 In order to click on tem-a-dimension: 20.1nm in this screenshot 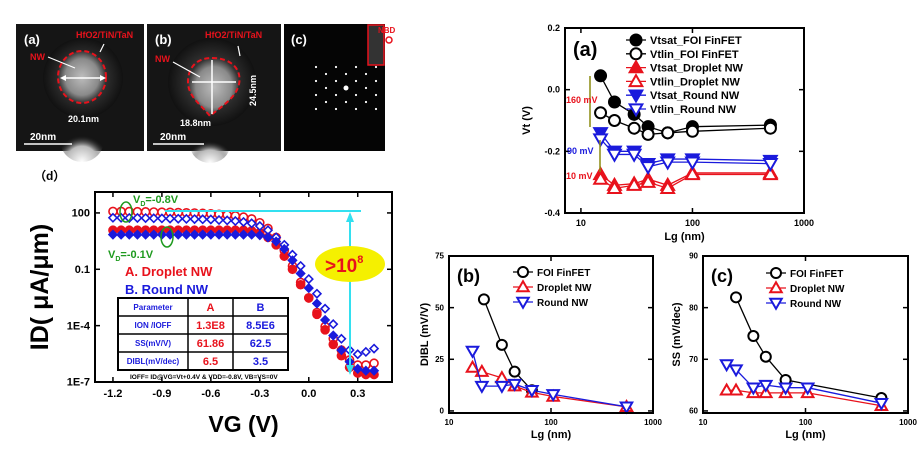, I will do `click(83, 119)`.